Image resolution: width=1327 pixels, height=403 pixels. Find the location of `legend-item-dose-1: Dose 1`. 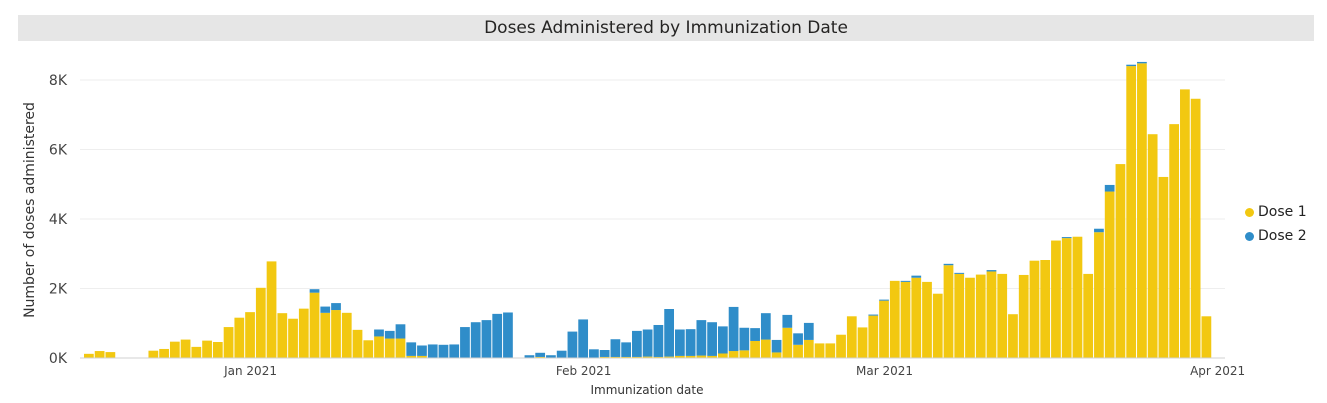

legend-item-dose-1: Dose 1 is located at coordinates (1276, 212).